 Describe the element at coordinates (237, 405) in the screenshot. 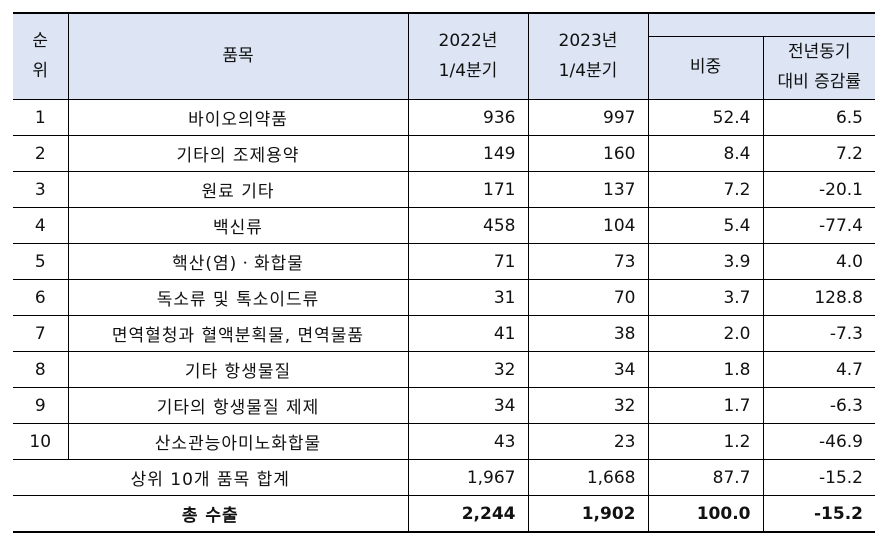

I see `cell-item: 기타의 항생물질 제제` at that location.